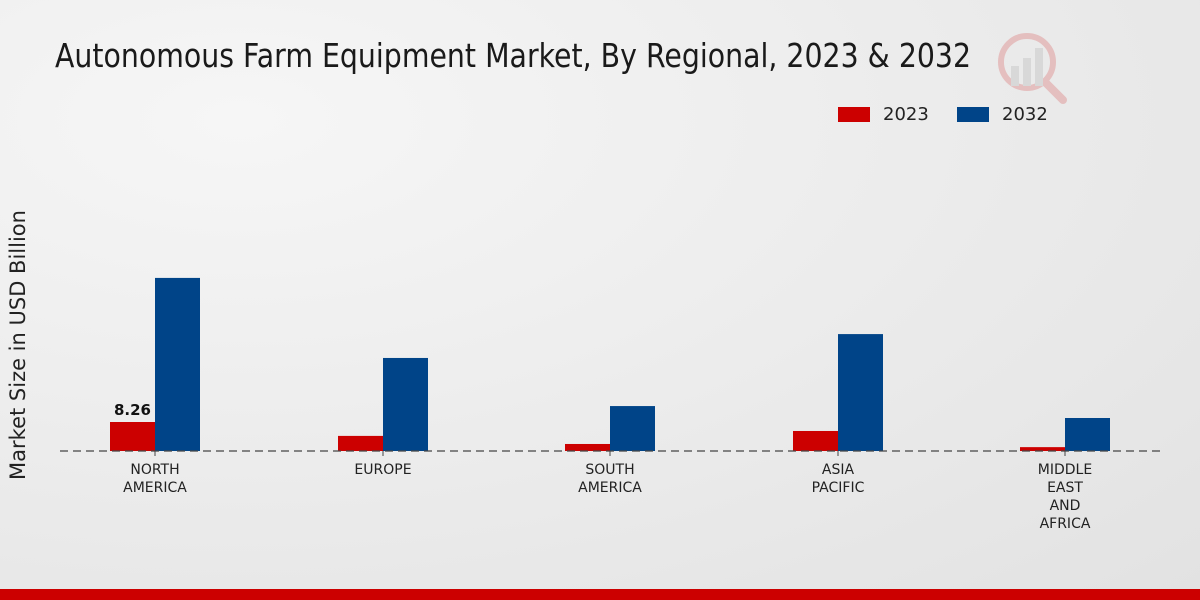 This screenshot has height=600, width=1200. I want to click on x-tick-label-2: SOUTH AMERICA, so click(610, 479).